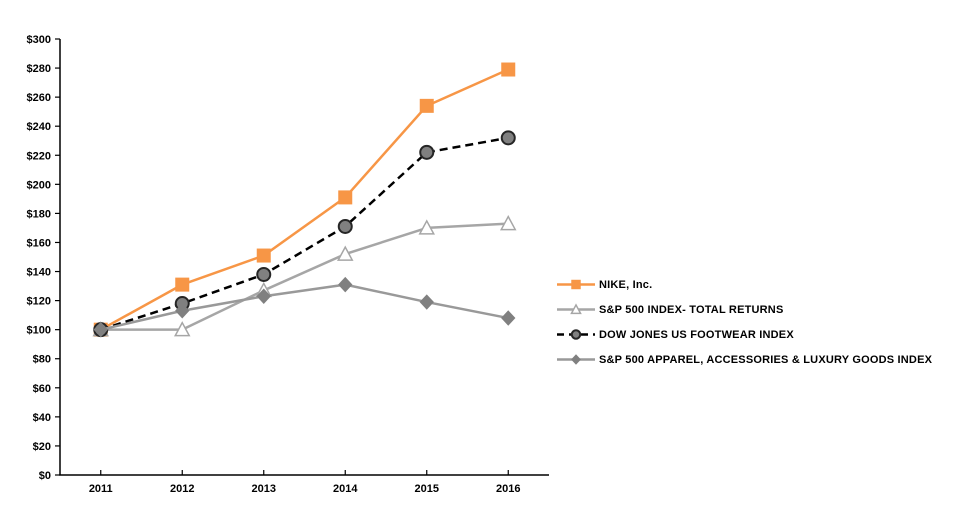  I want to click on x-tick-label: 2015, so click(427, 489).